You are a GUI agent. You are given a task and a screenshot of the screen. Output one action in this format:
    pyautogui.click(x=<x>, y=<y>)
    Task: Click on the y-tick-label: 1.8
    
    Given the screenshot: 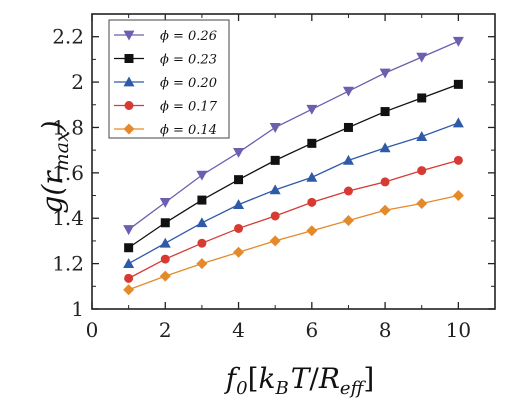 What is the action you would take?
    pyautogui.click(x=68, y=127)
    